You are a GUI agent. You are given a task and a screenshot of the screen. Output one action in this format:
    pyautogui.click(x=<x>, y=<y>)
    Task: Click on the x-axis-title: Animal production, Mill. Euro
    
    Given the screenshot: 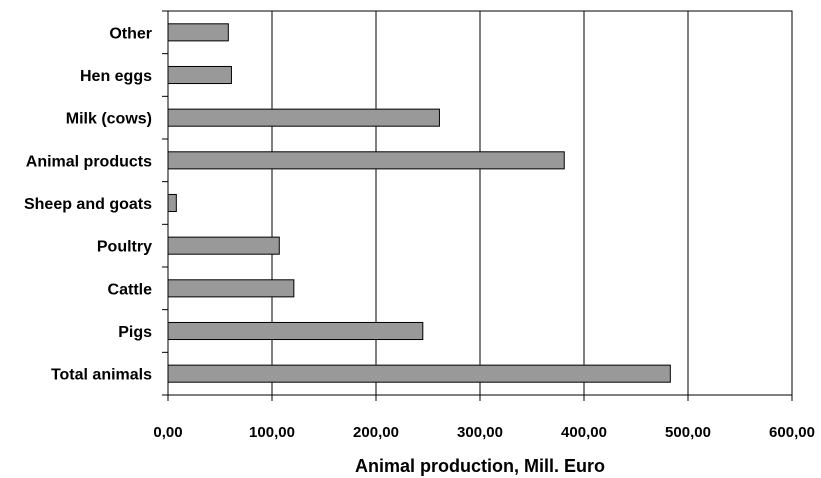 What is the action you would take?
    pyautogui.click(x=480, y=466)
    